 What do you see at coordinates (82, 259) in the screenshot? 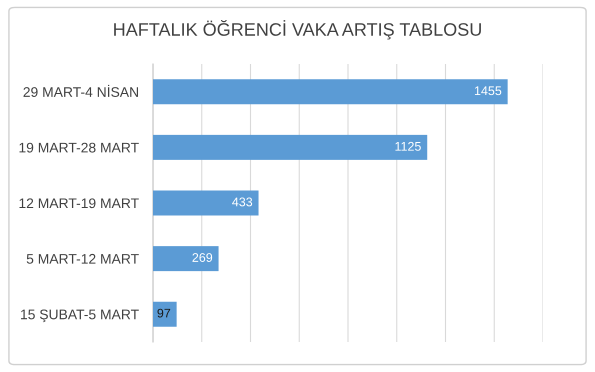
I see `y-tick-label: 5 MART-12 MART` at bounding box center [82, 259].